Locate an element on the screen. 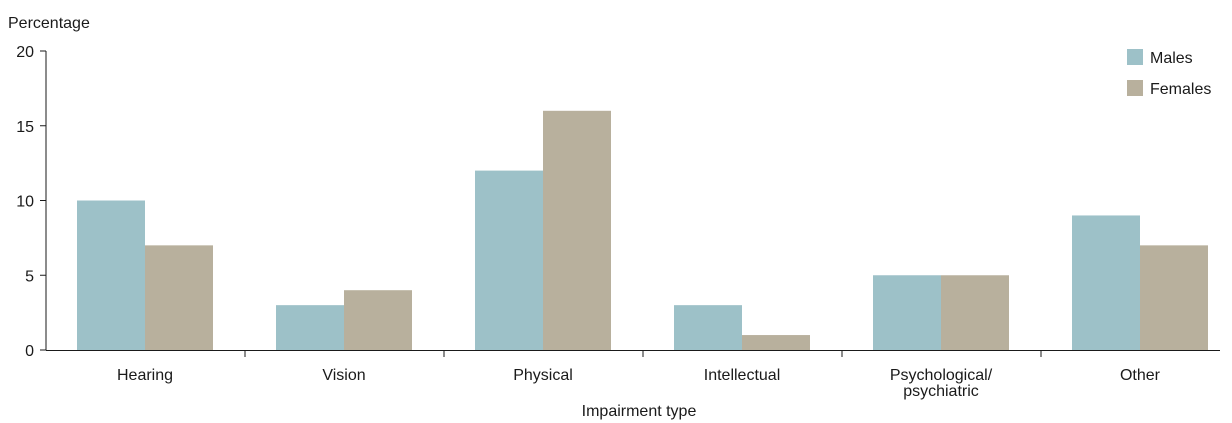  y-tick-label: 20 is located at coordinates (25, 52).